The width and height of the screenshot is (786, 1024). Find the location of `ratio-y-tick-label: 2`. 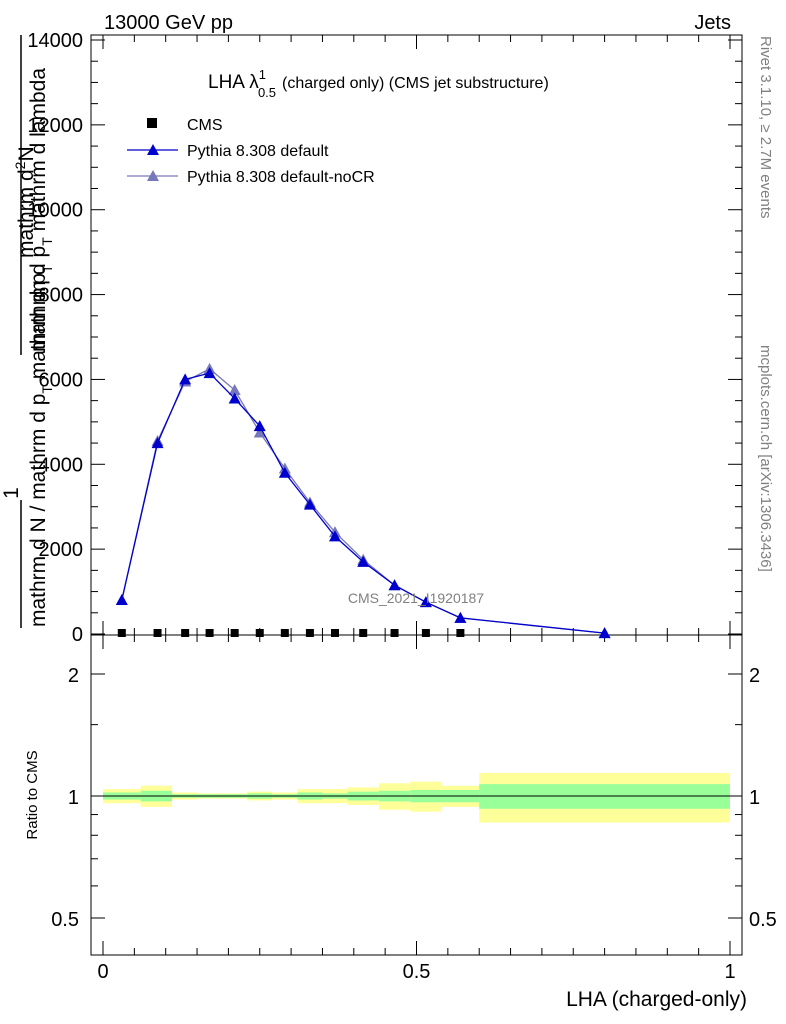

ratio-y-tick-label: 2 is located at coordinates (73, 676).